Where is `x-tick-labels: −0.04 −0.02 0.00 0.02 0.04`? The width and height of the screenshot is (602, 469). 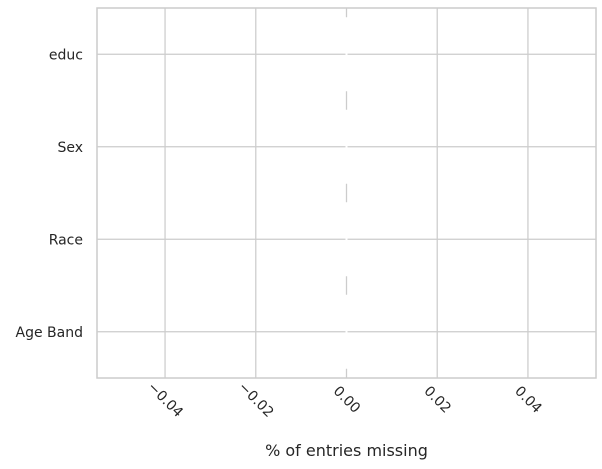 x-tick-labels: −0.04 −0.02 0.00 0.02 0.04 is located at coordinates (344, 400).